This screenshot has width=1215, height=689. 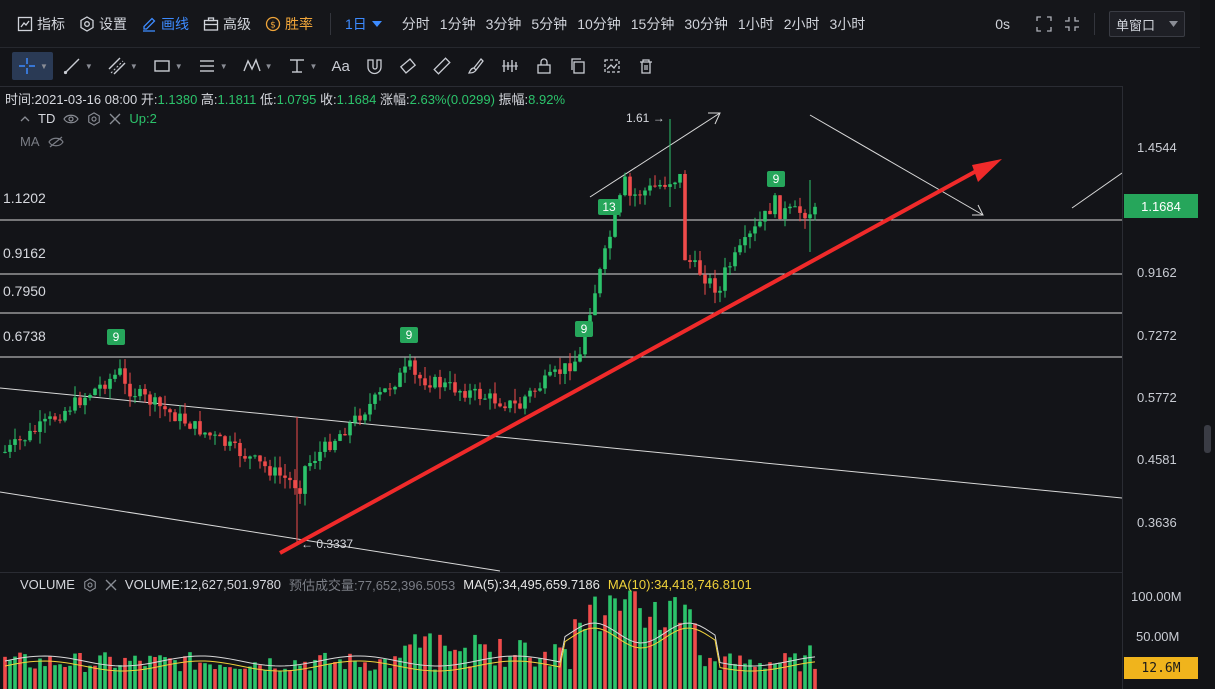 I want to click on current-volume-tag: 12.6M, so click(x=1161, y=668).